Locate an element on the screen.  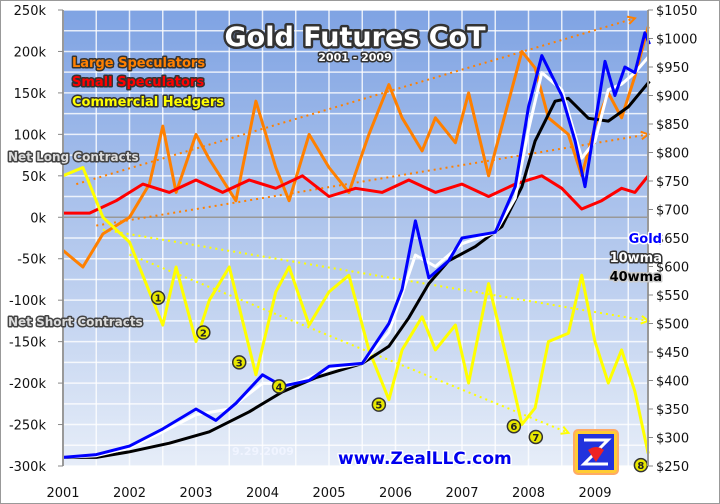
left-tick-label: 100k is located at coordinates (30, 135).